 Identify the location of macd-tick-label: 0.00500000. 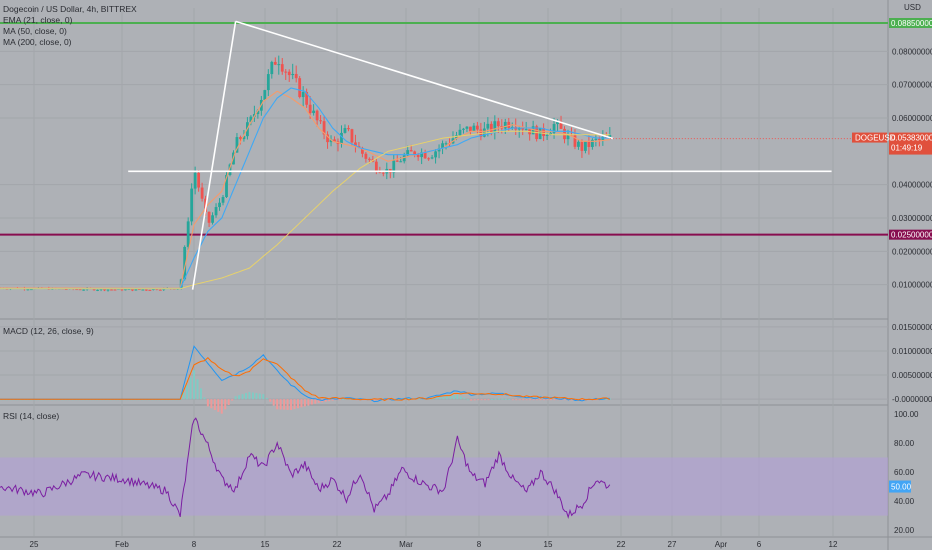
(912, 375).